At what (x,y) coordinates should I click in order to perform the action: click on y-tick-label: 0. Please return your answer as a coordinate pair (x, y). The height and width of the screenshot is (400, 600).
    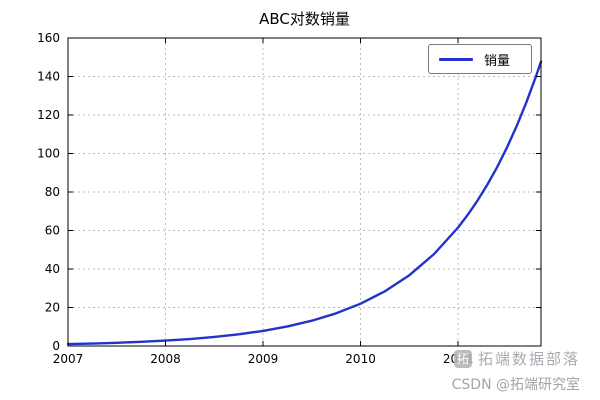
    Looking at the image, I should click on (56, 346).